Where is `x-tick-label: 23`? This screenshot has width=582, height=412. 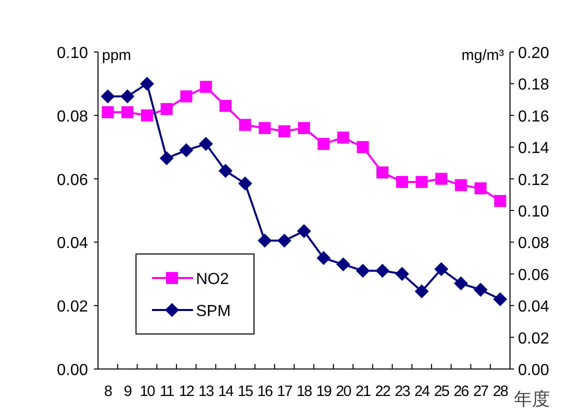 x-tick-label: 23 is located at coordinates (402, 391).